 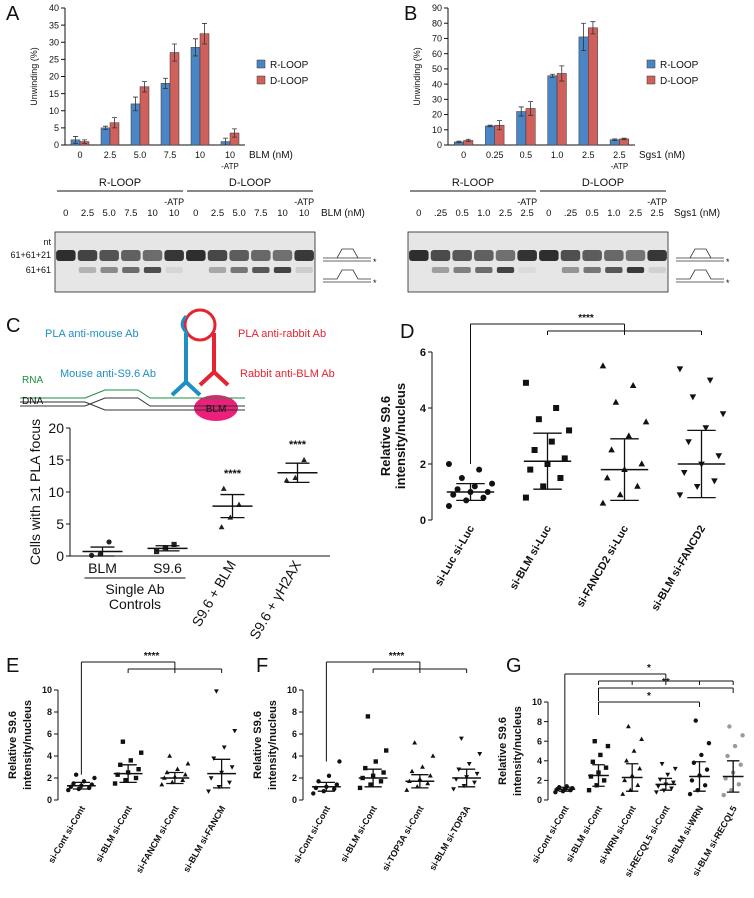 What do you see at coordinates (38, 270) in the screenshot?
I see `gel-marker: 61+61` at bounding box center [38, 270].